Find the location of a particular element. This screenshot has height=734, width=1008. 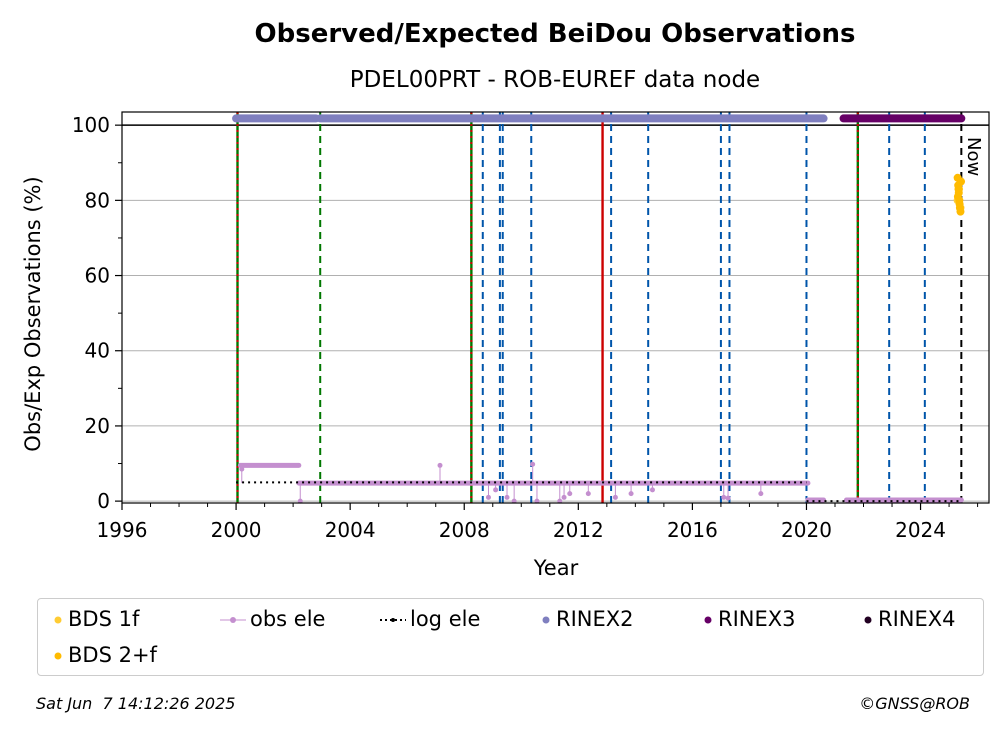

x-tick-label: 2024 is located at coordinates (920, 530).